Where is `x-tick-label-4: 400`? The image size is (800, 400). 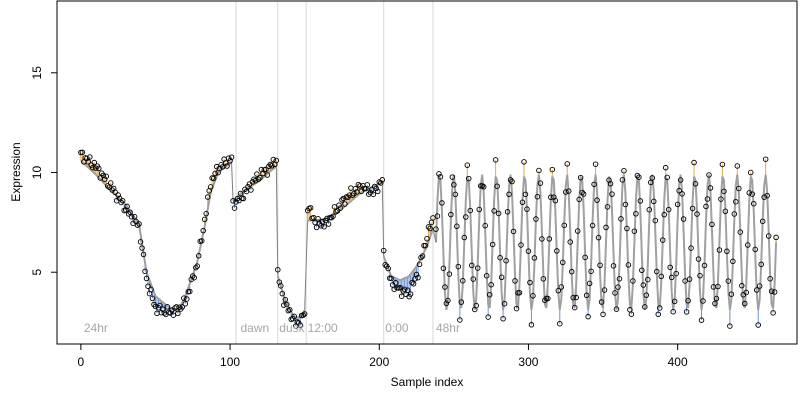 x-tick-label-4: 400 is located at coordinates (678, 362).